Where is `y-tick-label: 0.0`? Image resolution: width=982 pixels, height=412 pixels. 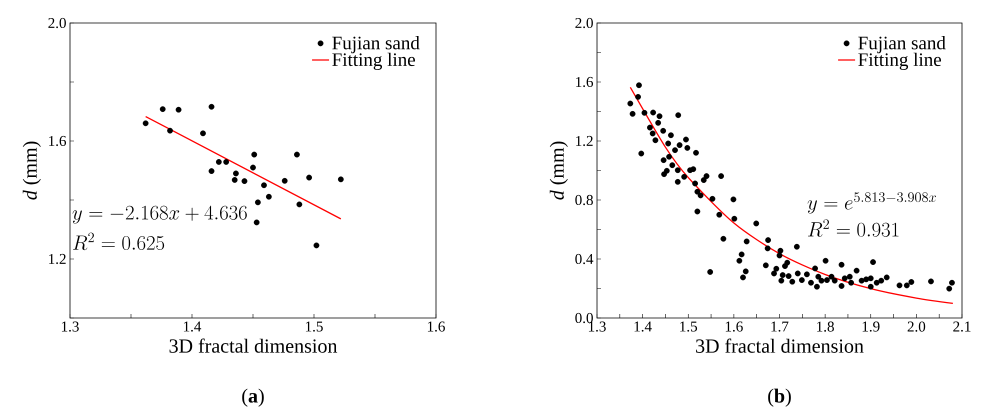 y-tick-label: 0.0 is located at coordinates (584, 318).